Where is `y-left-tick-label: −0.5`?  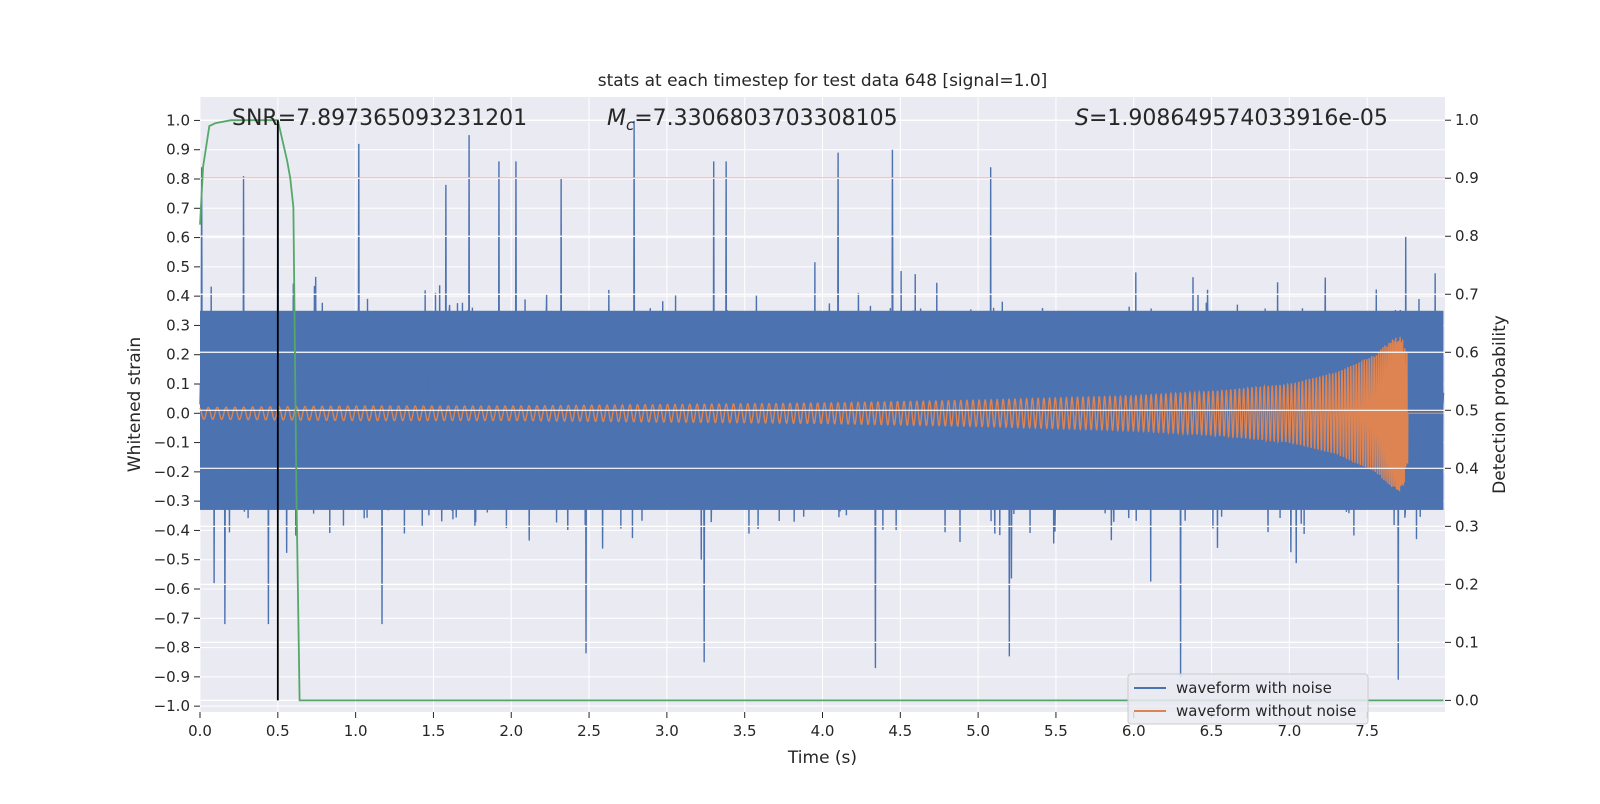 y-left-tick-label: −0.5 is located at coordinates (172, 560).